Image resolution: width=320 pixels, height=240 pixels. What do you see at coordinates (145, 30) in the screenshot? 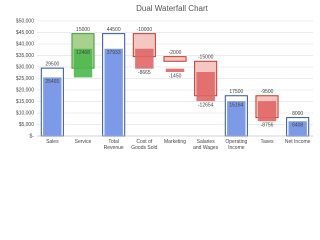
I see `plan-label: -10000` at bounding box center [145, 30].